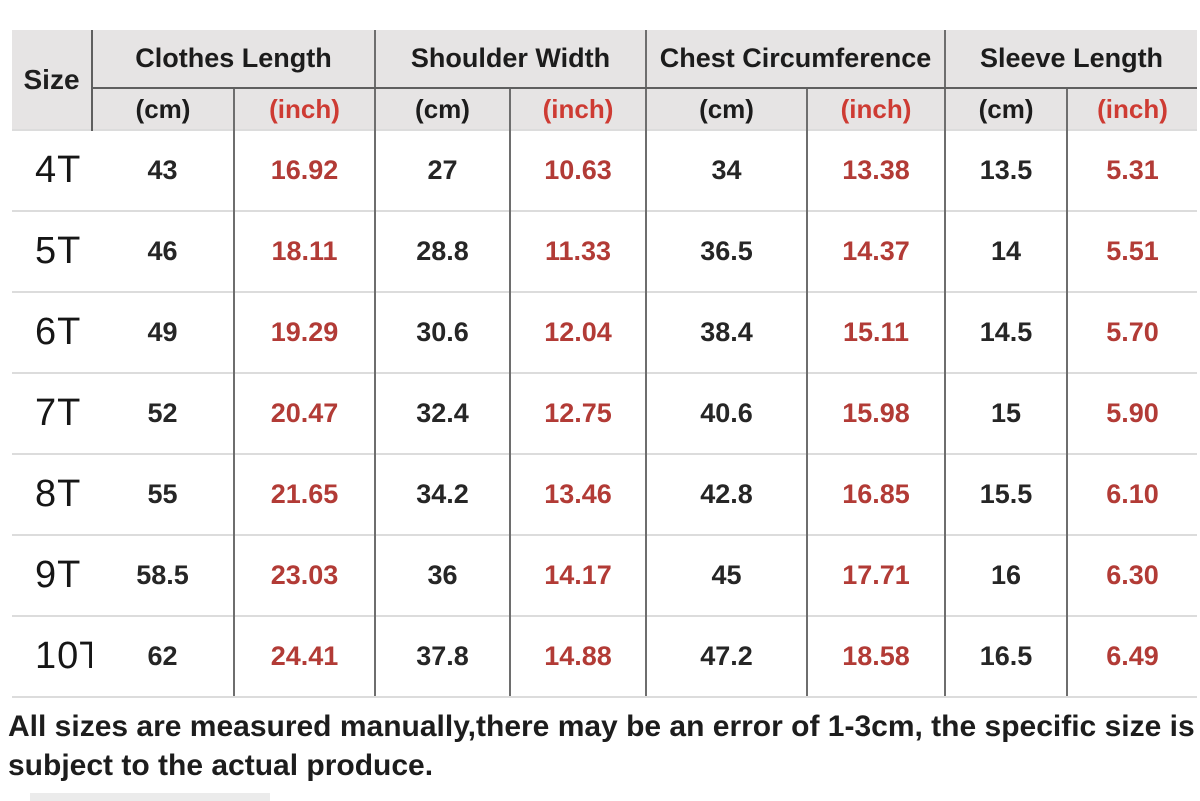 The width and height of the screenshot is (1200, 801). I want to click on unit-header-inch-shoulder: (inch), so click(577, 109).